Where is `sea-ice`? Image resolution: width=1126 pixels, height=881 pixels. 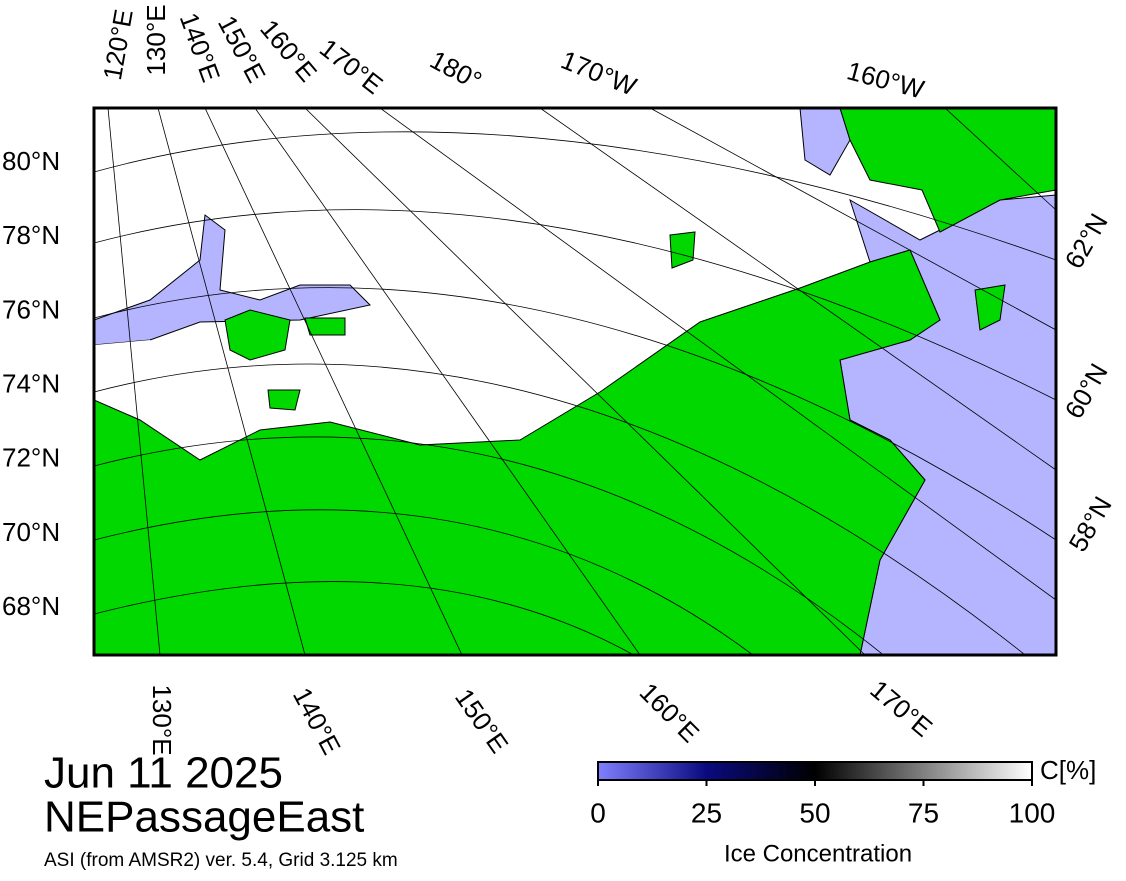
sea-ice is located at coordinates (137, 370).